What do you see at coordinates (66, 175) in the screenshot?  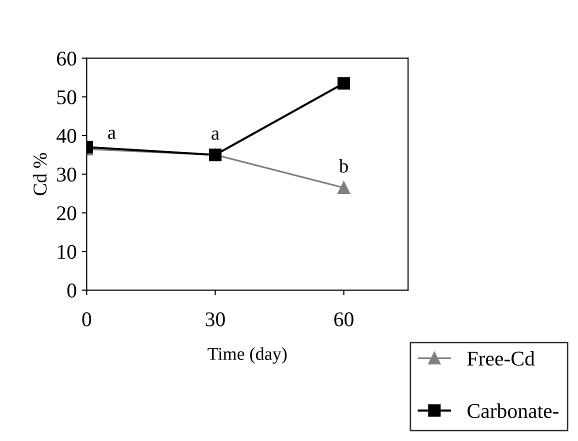 I see `y-tick-label: 30` at bounding box center [66, 175].